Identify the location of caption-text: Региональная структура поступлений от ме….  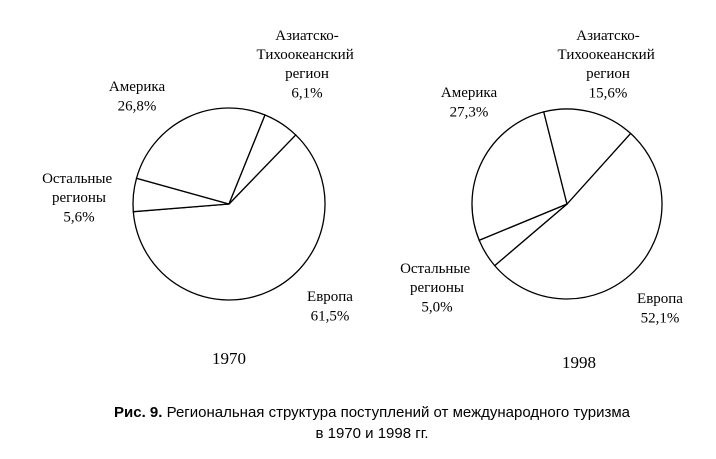
(399, 412).